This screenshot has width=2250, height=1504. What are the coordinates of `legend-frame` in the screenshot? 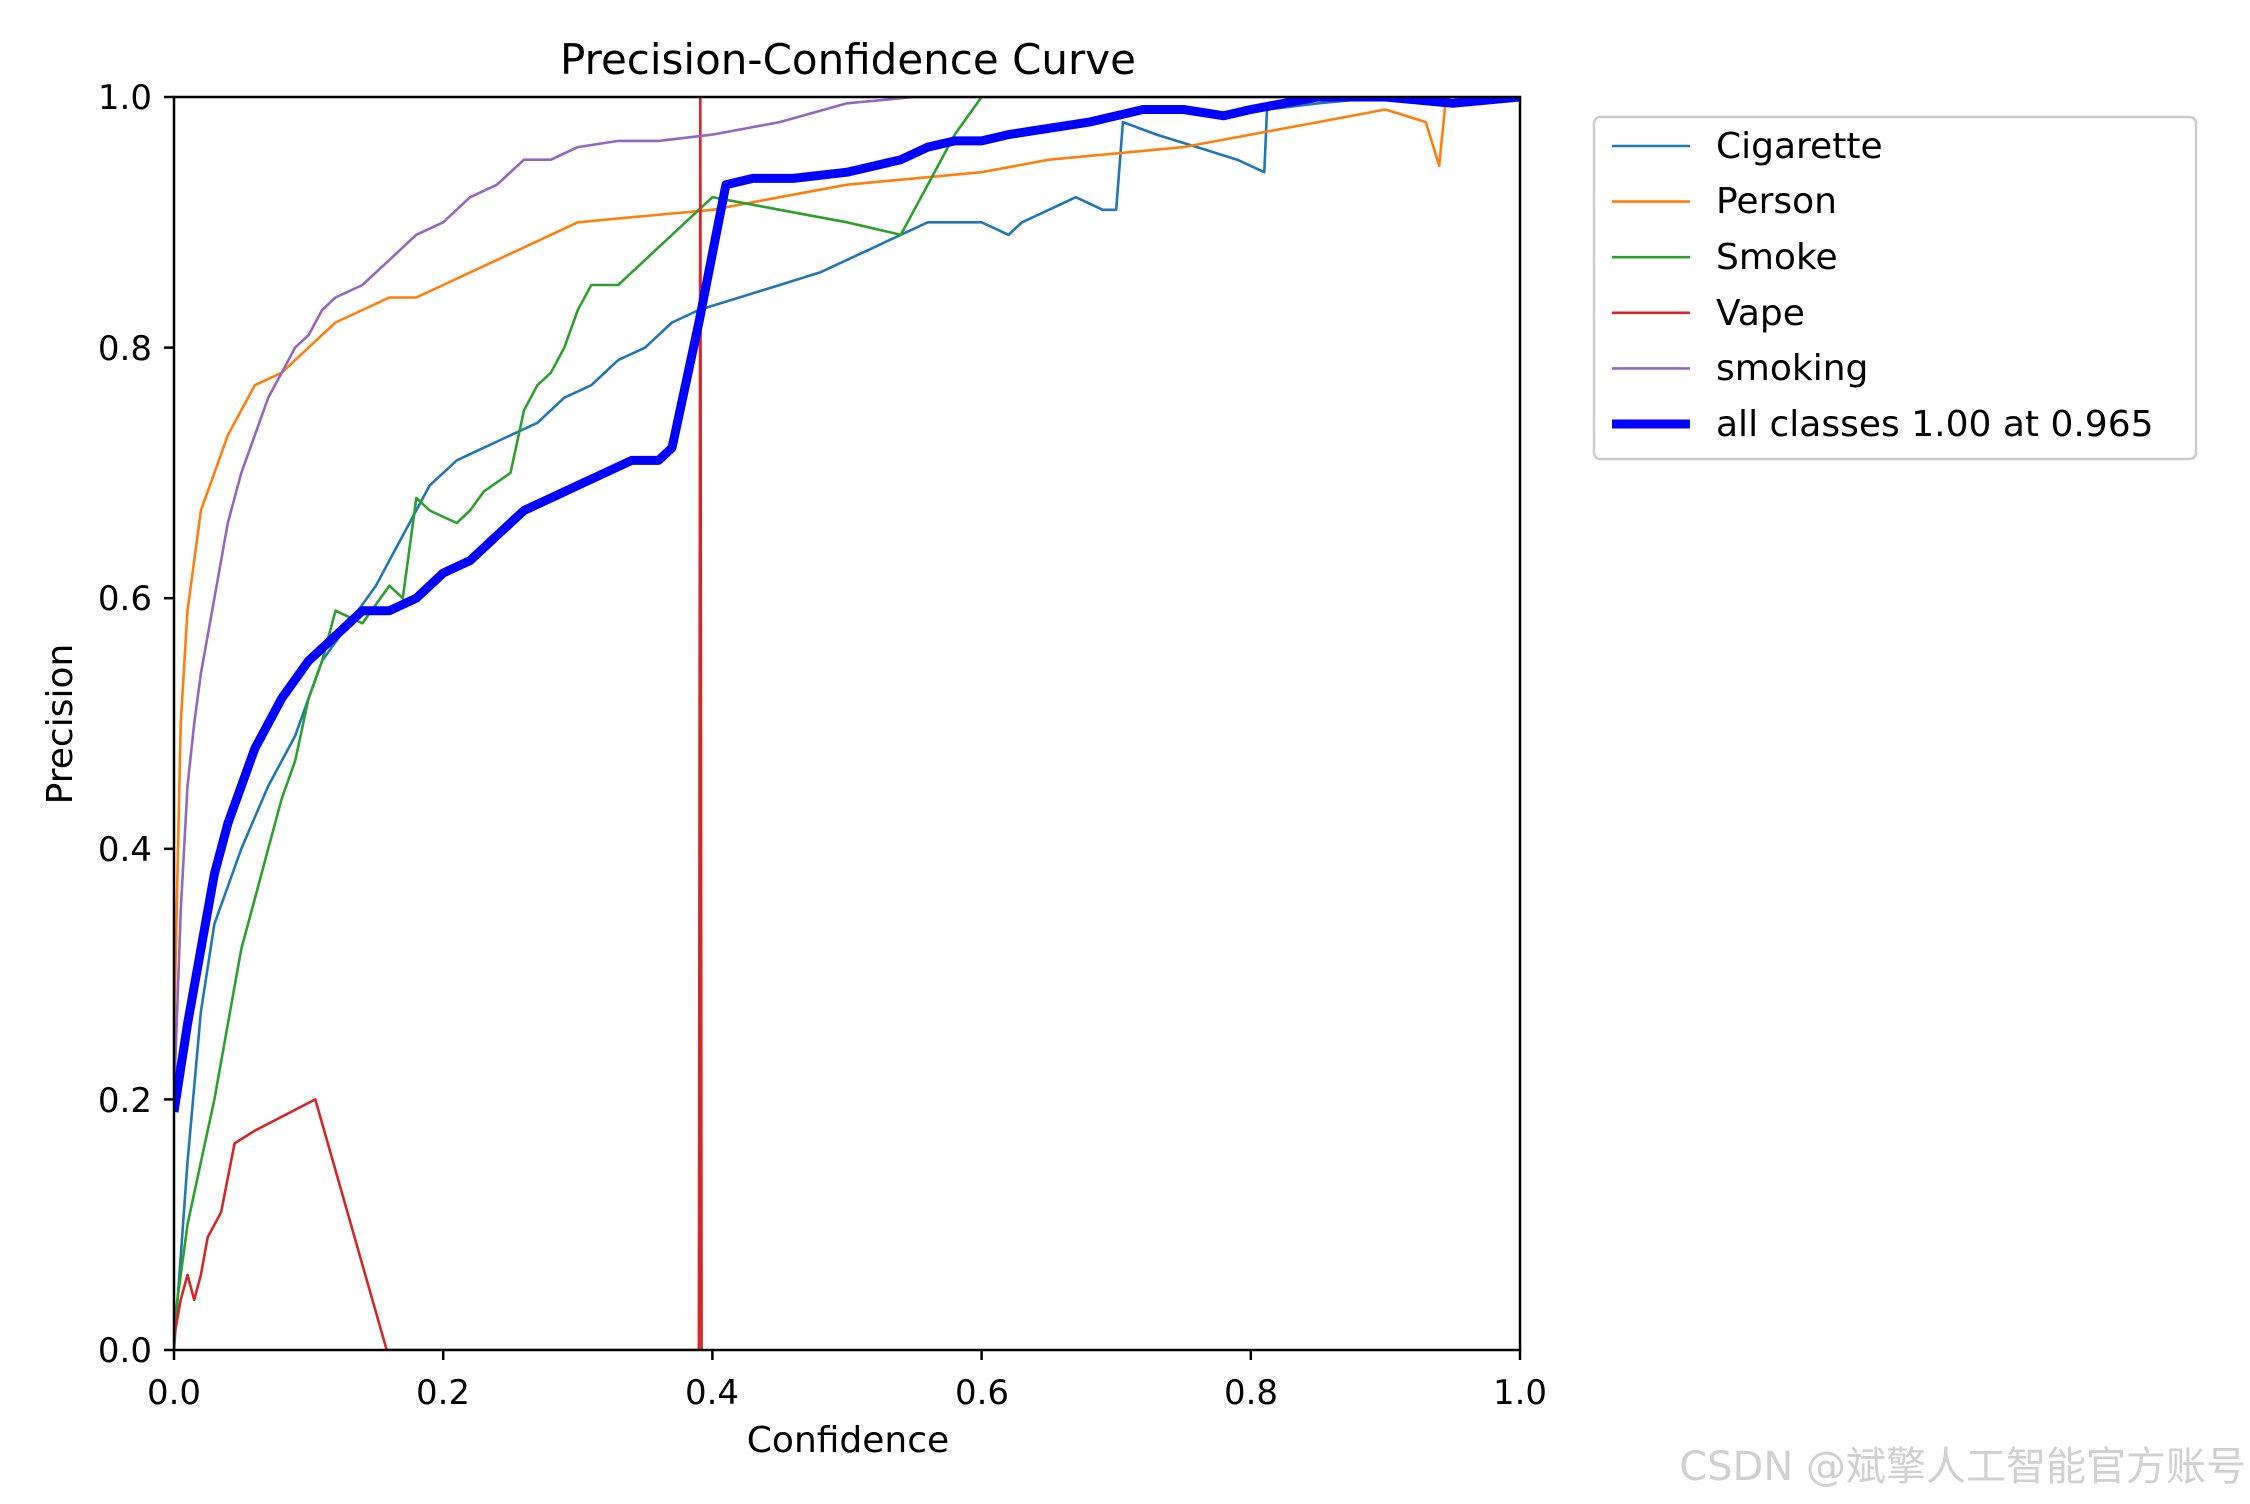 It's located at (1895, 288).